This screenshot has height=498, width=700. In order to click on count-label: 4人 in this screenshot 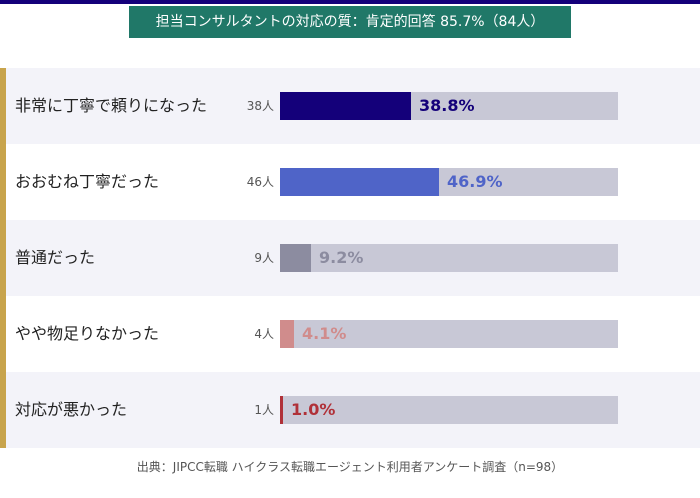, I will do `click(264, 334)`.